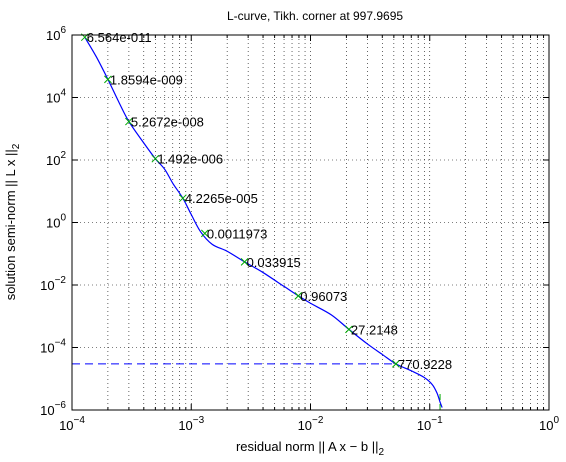 The image size is (566, 462). What do you see at coordinates (56, 97) in the screenshot?
I see `y-tick-label: 10⁴` at bounding box center [56, 97].